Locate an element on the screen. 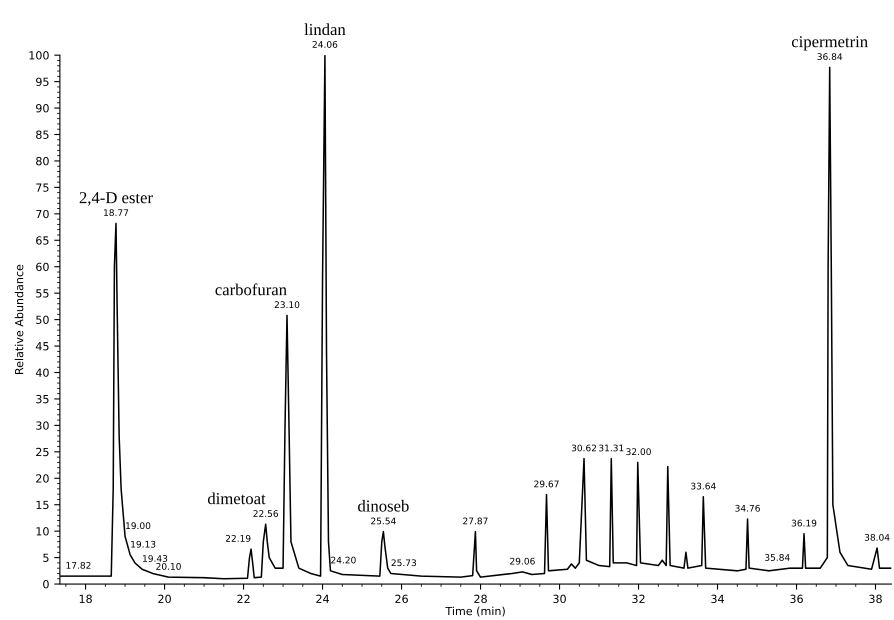 This screenshot has width=894, height=620. annotation: 24.06 is located at coordinates (325, 44).